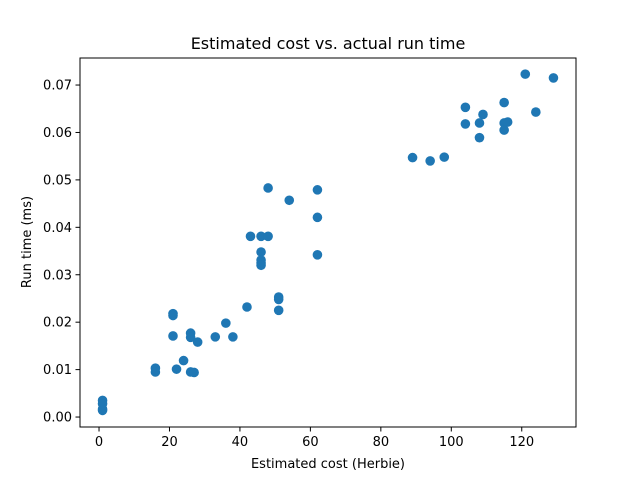 This screenshot has width=640, height=480. Describe the element at coordinates (99, 442) in the screenshot. I see `x-tick-label: 0` at that location.